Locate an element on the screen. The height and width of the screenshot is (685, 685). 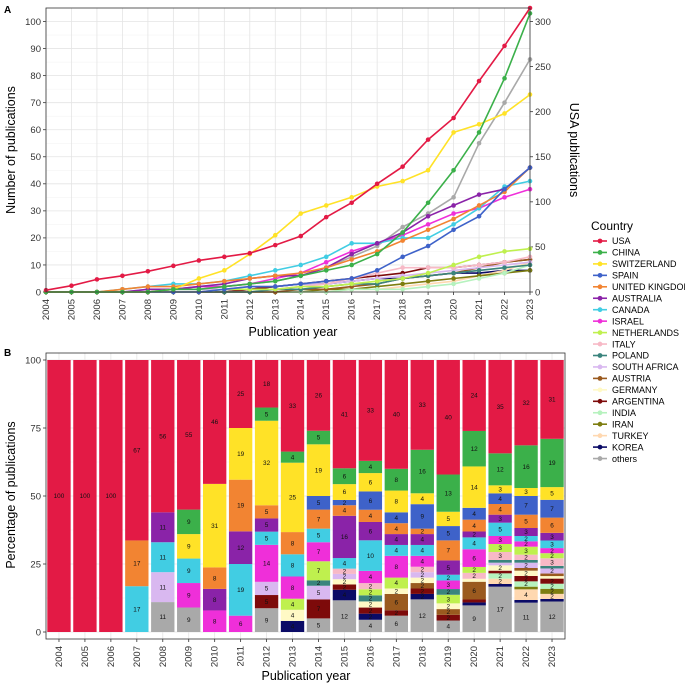
x-tick-label: 2004 is located at coordinates (46, 309).